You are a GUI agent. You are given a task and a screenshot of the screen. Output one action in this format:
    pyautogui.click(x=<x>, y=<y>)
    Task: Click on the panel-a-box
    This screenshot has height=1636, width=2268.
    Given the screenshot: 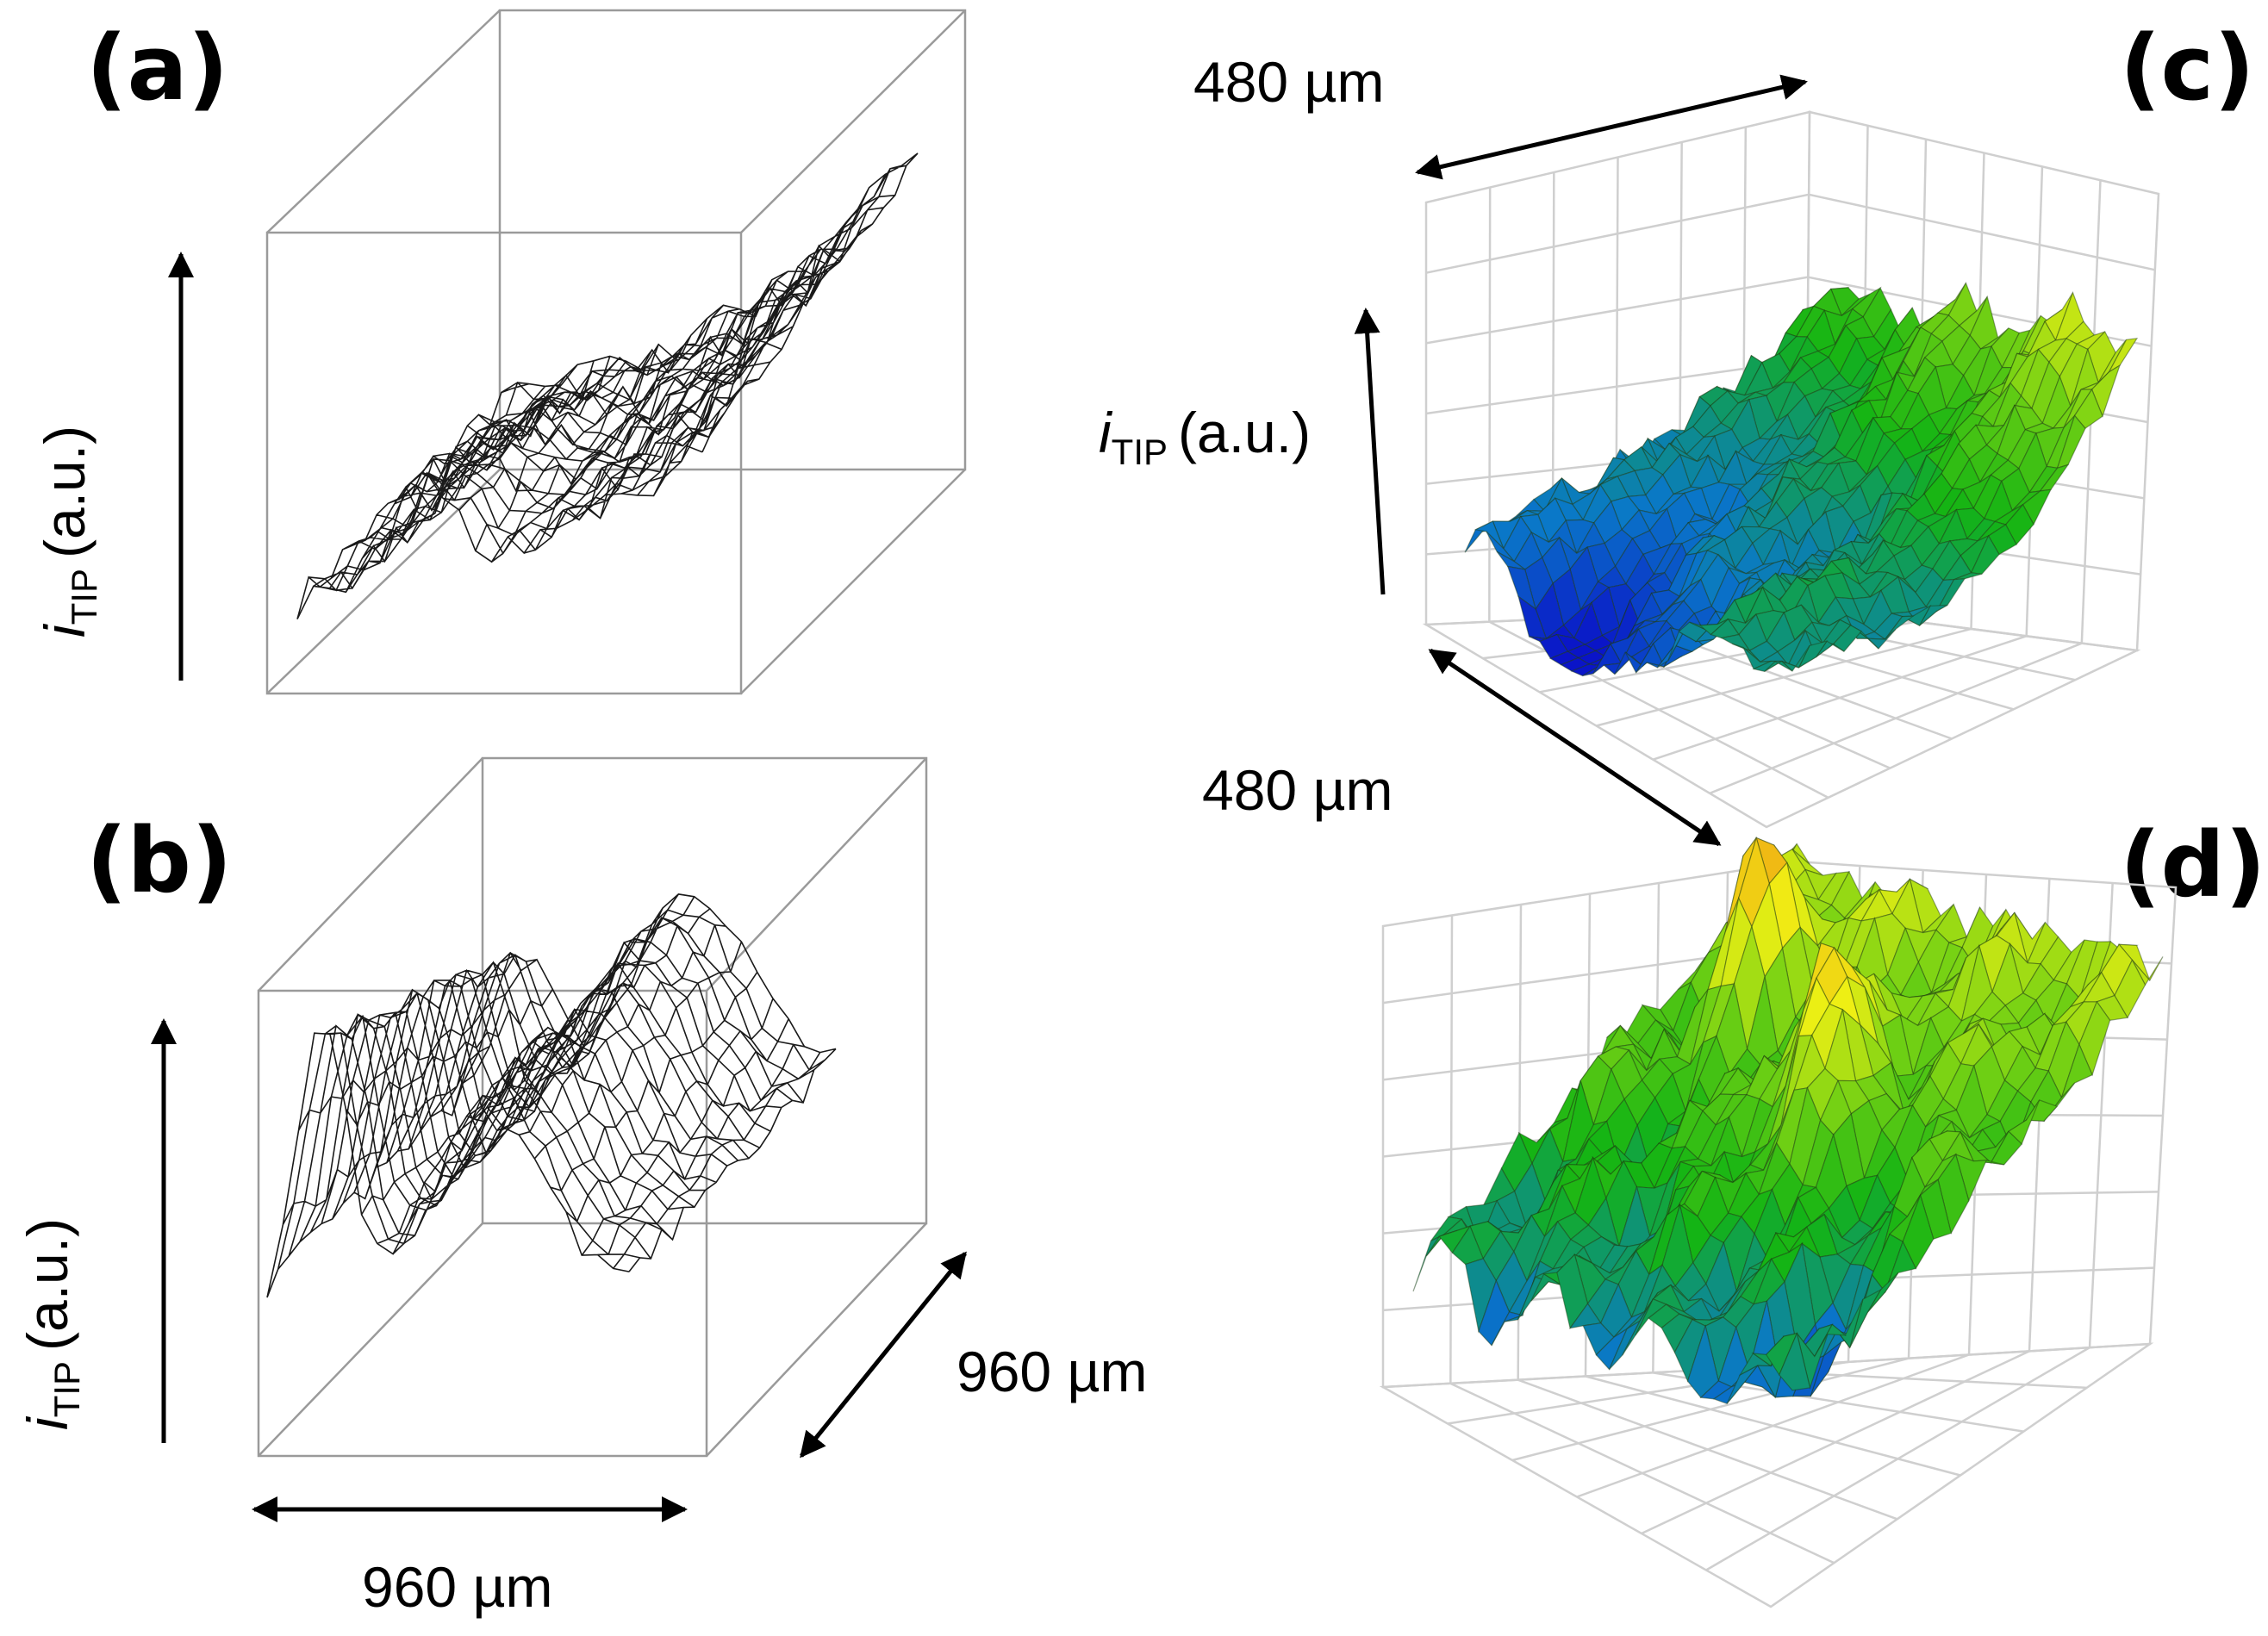 What is the action you would take?
    pyautogui.click(x=616, y=352)
    